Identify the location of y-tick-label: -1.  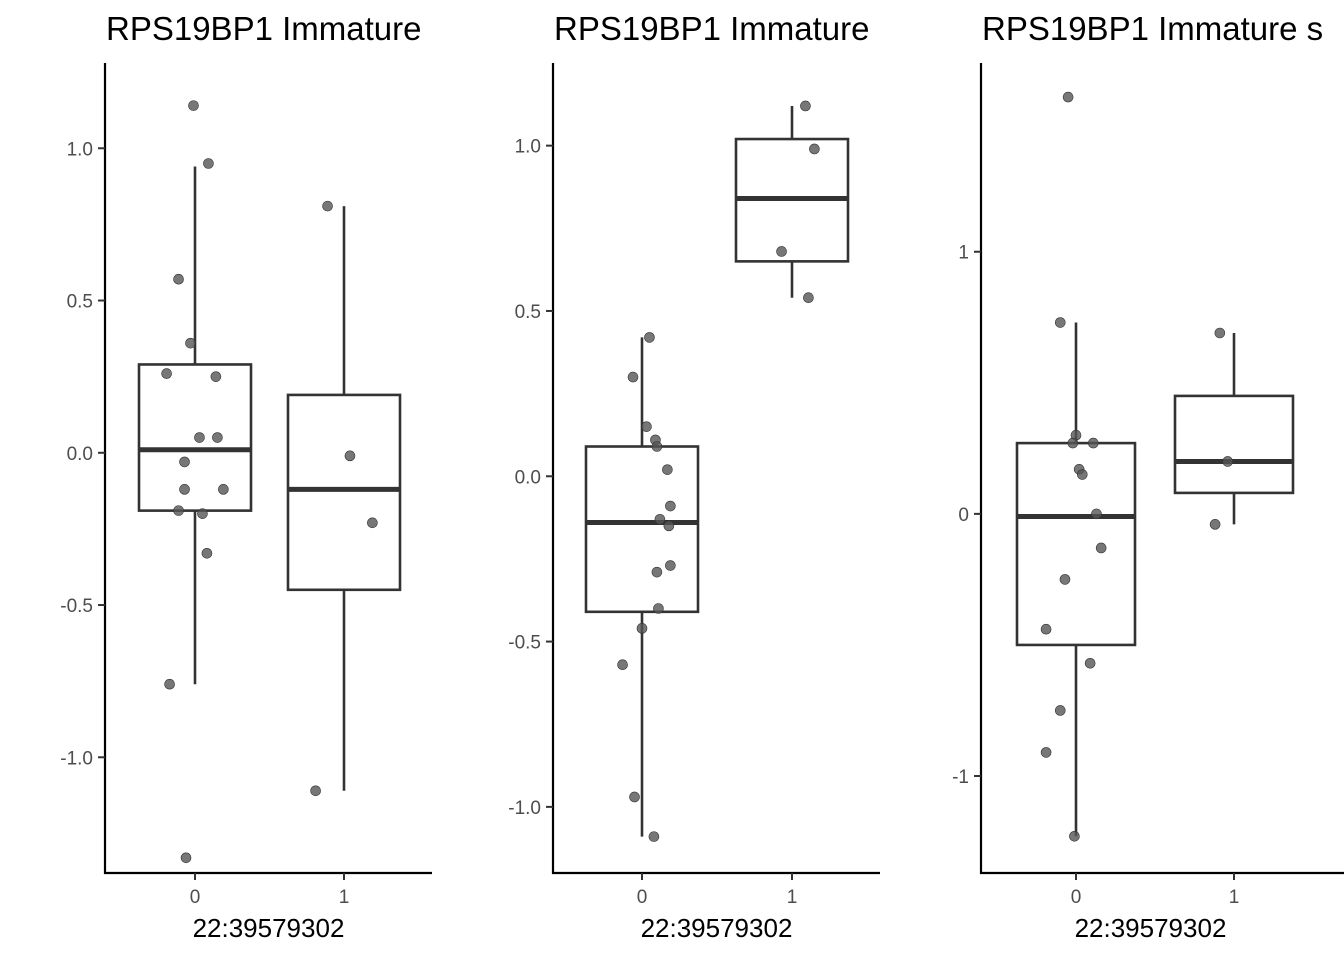
(960, 777).